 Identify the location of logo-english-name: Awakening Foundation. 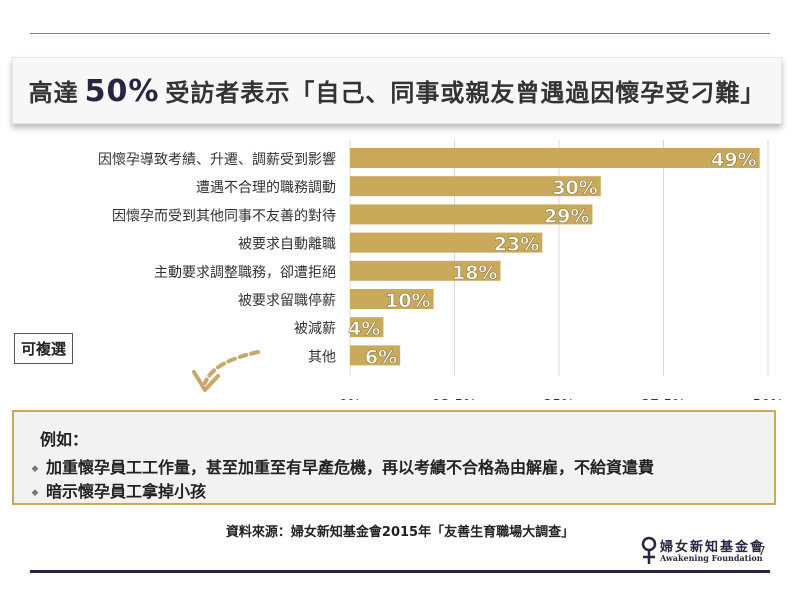
(711, 558).